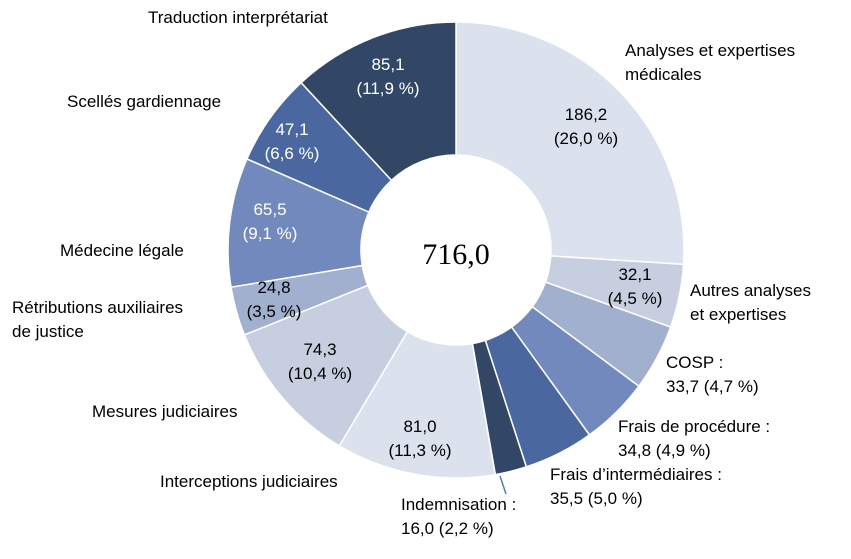 The width and height of the screenshot is (851, 559). Describe the element at coordinates (694, 362) in the screenshot. I see `category-label-2-0: COSP :` at that location.